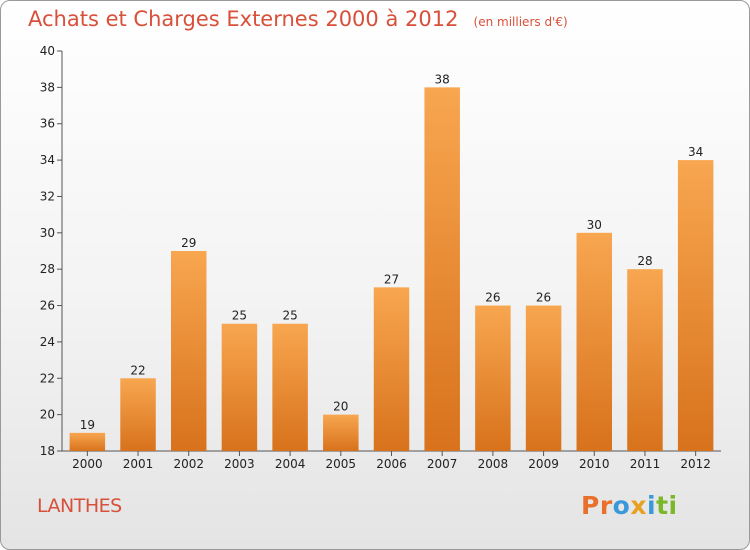 The image size is (750, 550). I want to click on chart-title: Achats et Charges Externes 2000 à 2012, so click(243, 19).